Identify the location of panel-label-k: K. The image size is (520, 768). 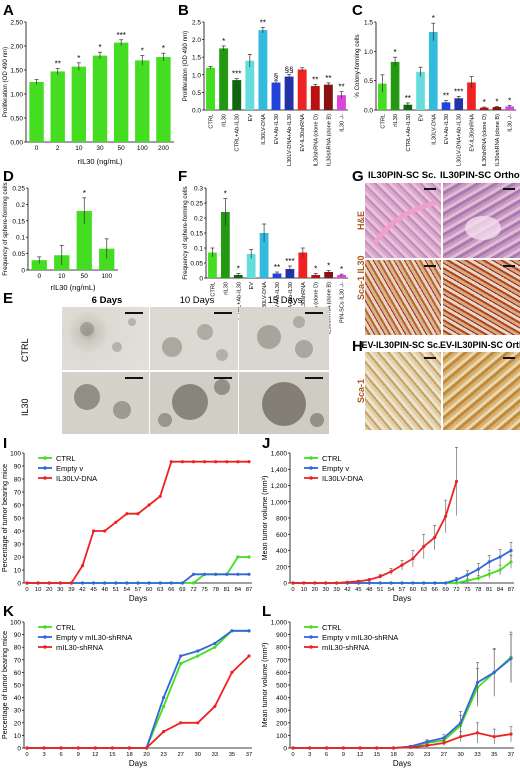
(8, 611).